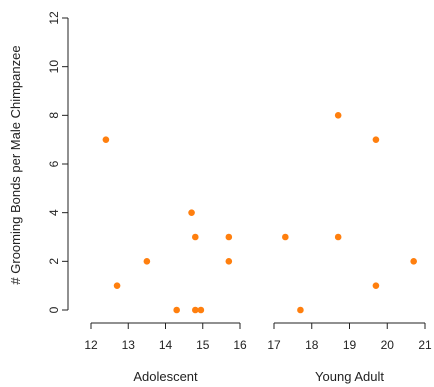  What do you see at coordinates (91, 345) in the screenshot?
I see `x-tick-label: 12` at bounding box center [91, 345].